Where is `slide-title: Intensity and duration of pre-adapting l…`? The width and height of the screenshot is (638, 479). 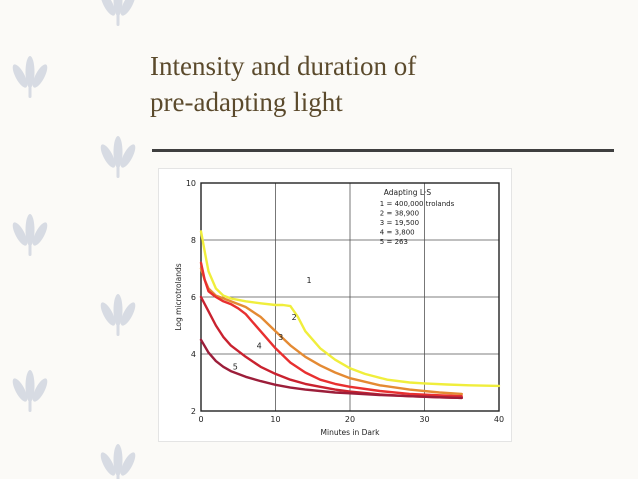
slide-title: Intensity and duration of pre-adapting l… is located at coordinates (385, 84).